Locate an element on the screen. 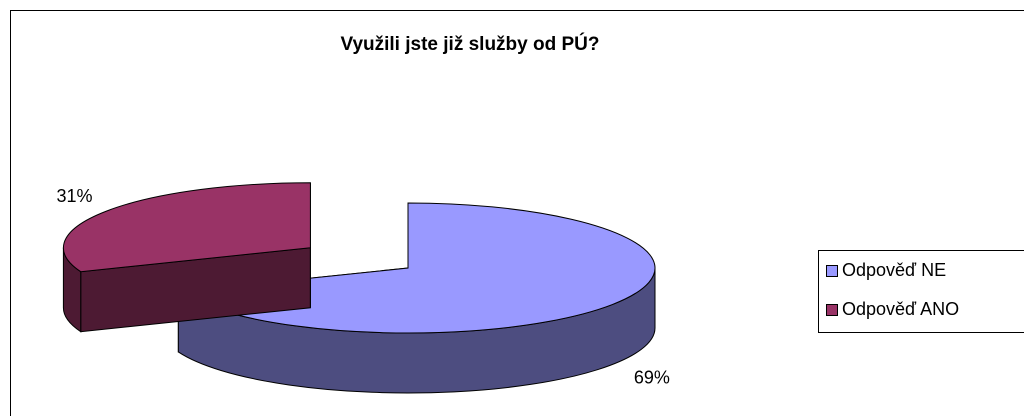 This screenshot has height=416, width=1024. chart-title: Využili jste již služby od PÚ? is located at coordinates (469, 44).